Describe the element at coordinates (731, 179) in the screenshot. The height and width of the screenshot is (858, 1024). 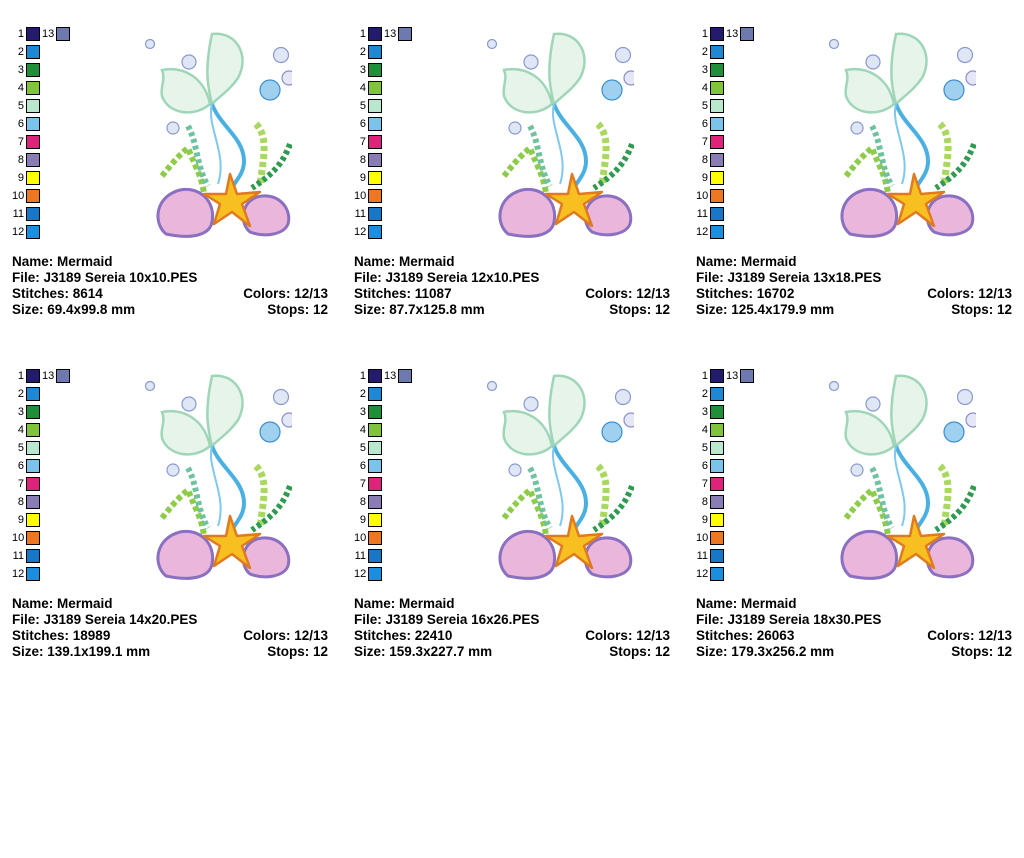
I see `palette-row: 9` at that location.